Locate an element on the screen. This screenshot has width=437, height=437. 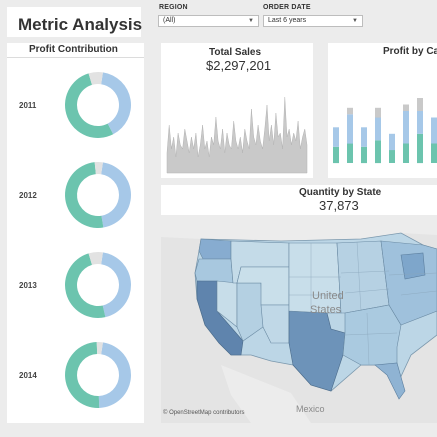
region-filter-select: (All) ▼ is located at coordinates (208, 21).